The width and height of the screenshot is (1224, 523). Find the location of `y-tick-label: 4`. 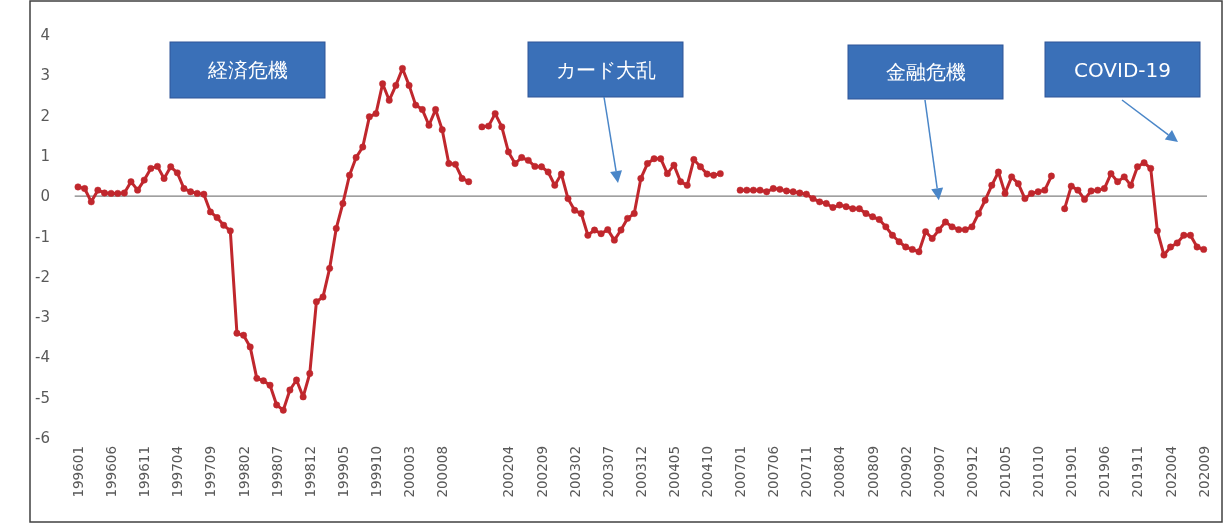

y-tick-label: 4 is located at coordinates (45, 35).